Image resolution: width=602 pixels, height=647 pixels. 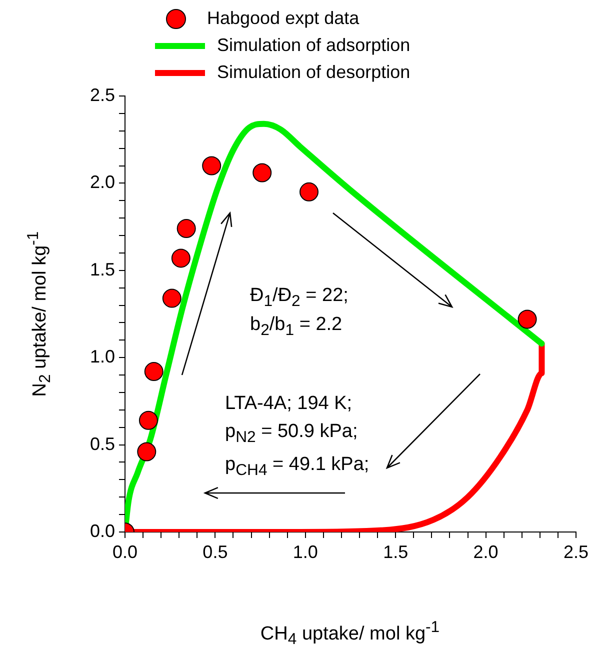 What do you see at coordinates (215, 552) in the screenshot?
I see `x-tick-label: 0.5` at bounding box center [215, 552].